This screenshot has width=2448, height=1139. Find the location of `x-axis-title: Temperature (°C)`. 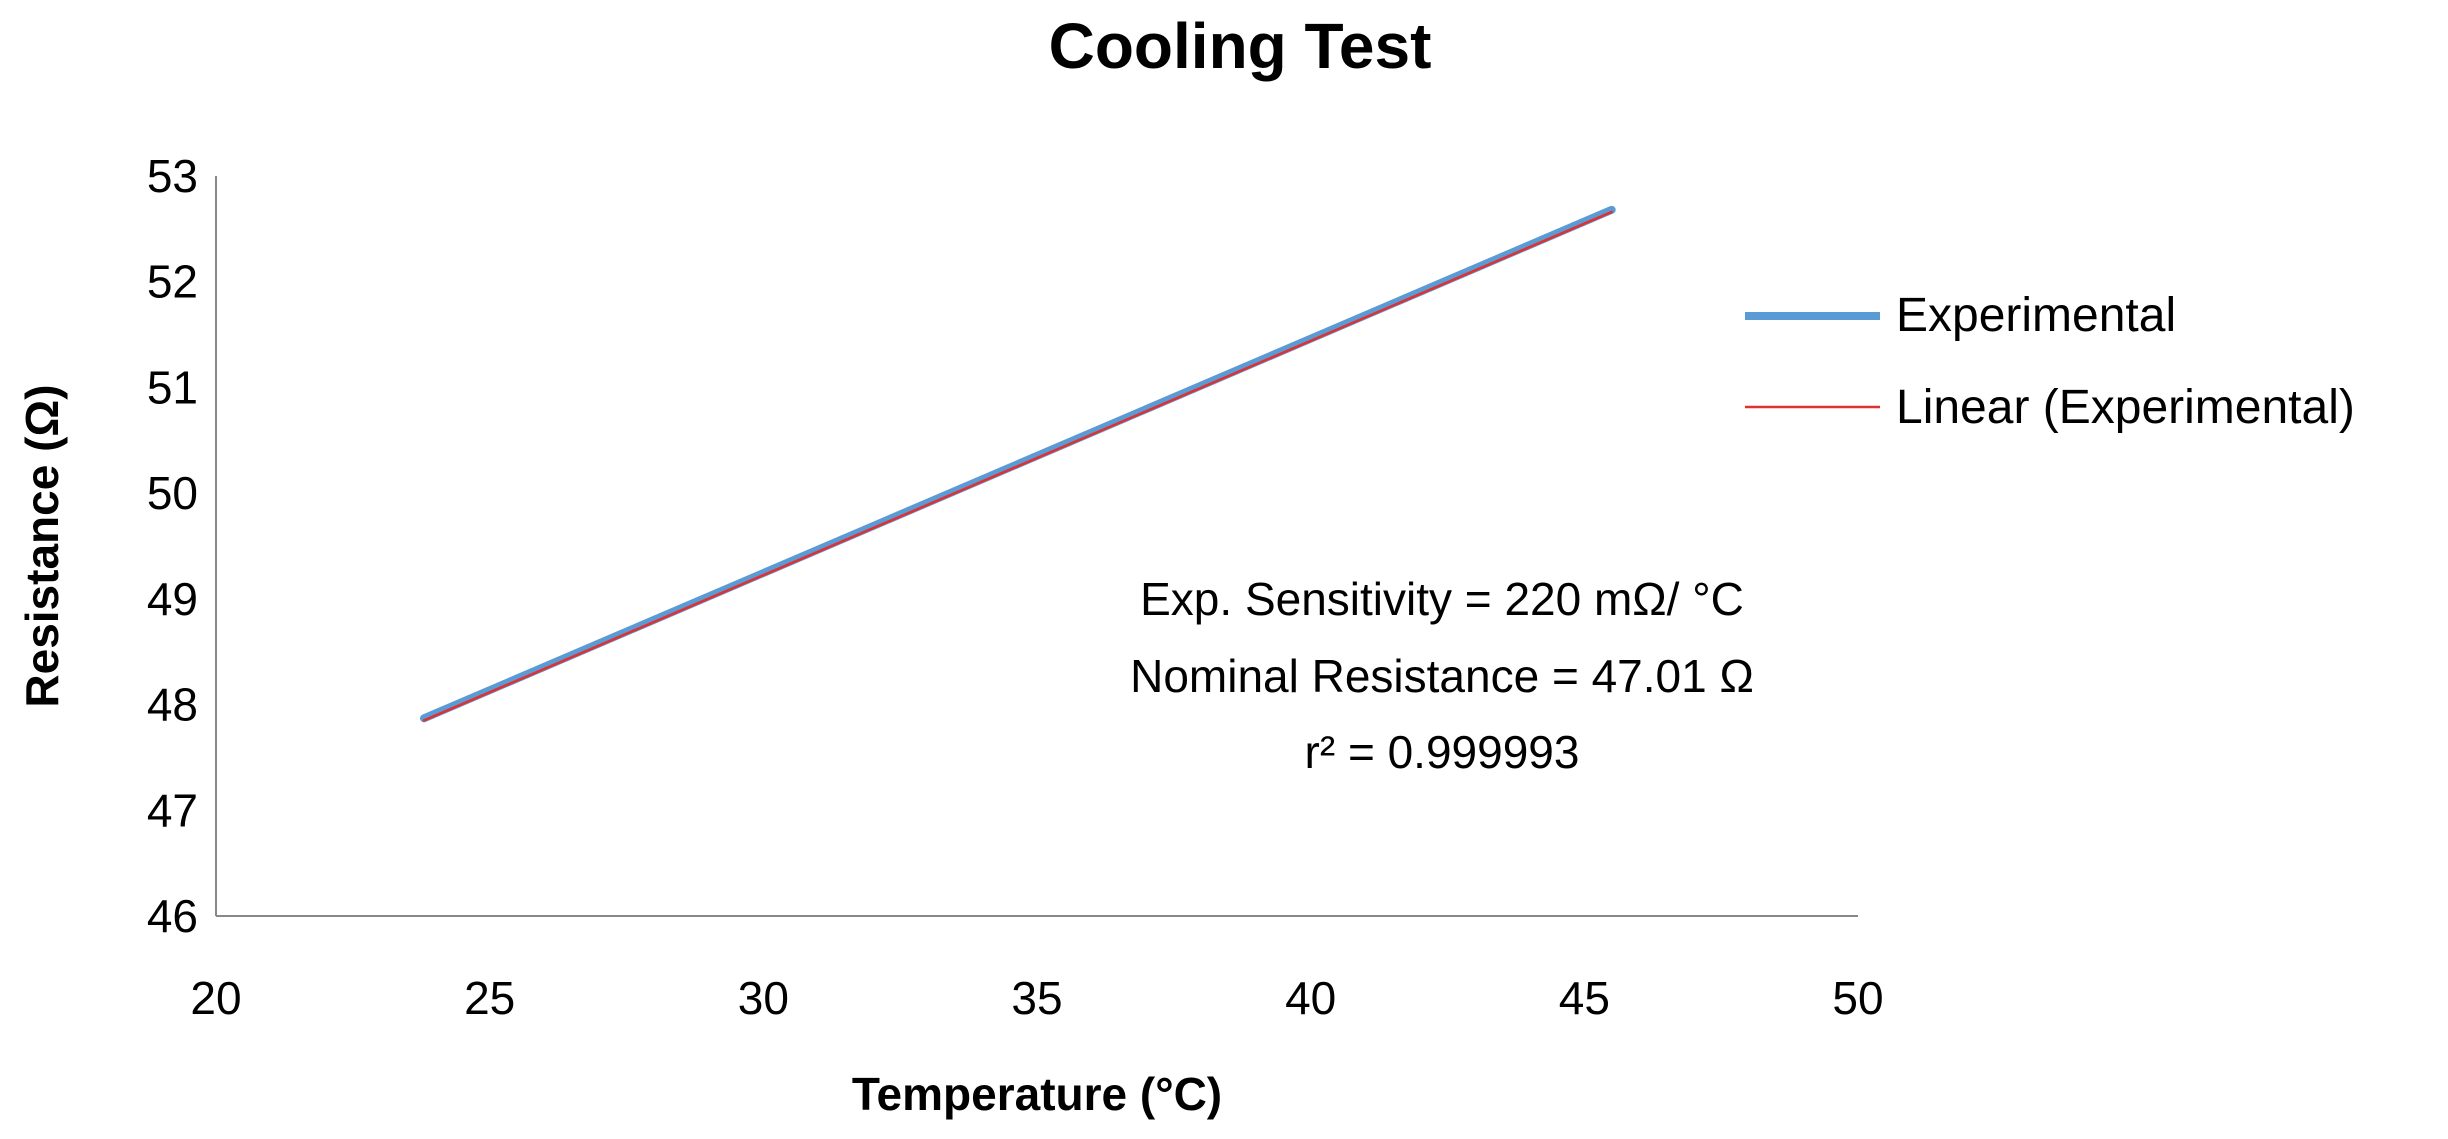

x-axis-title: Temperature (°C) is located at coordinates (1037, 1094).